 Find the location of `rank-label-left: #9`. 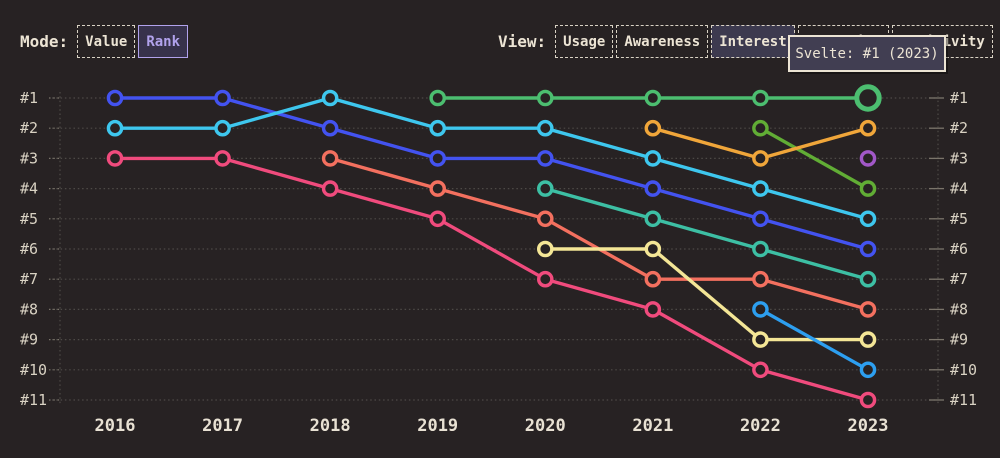

rank-label-left: #9 is located at coordinates (29, 340).